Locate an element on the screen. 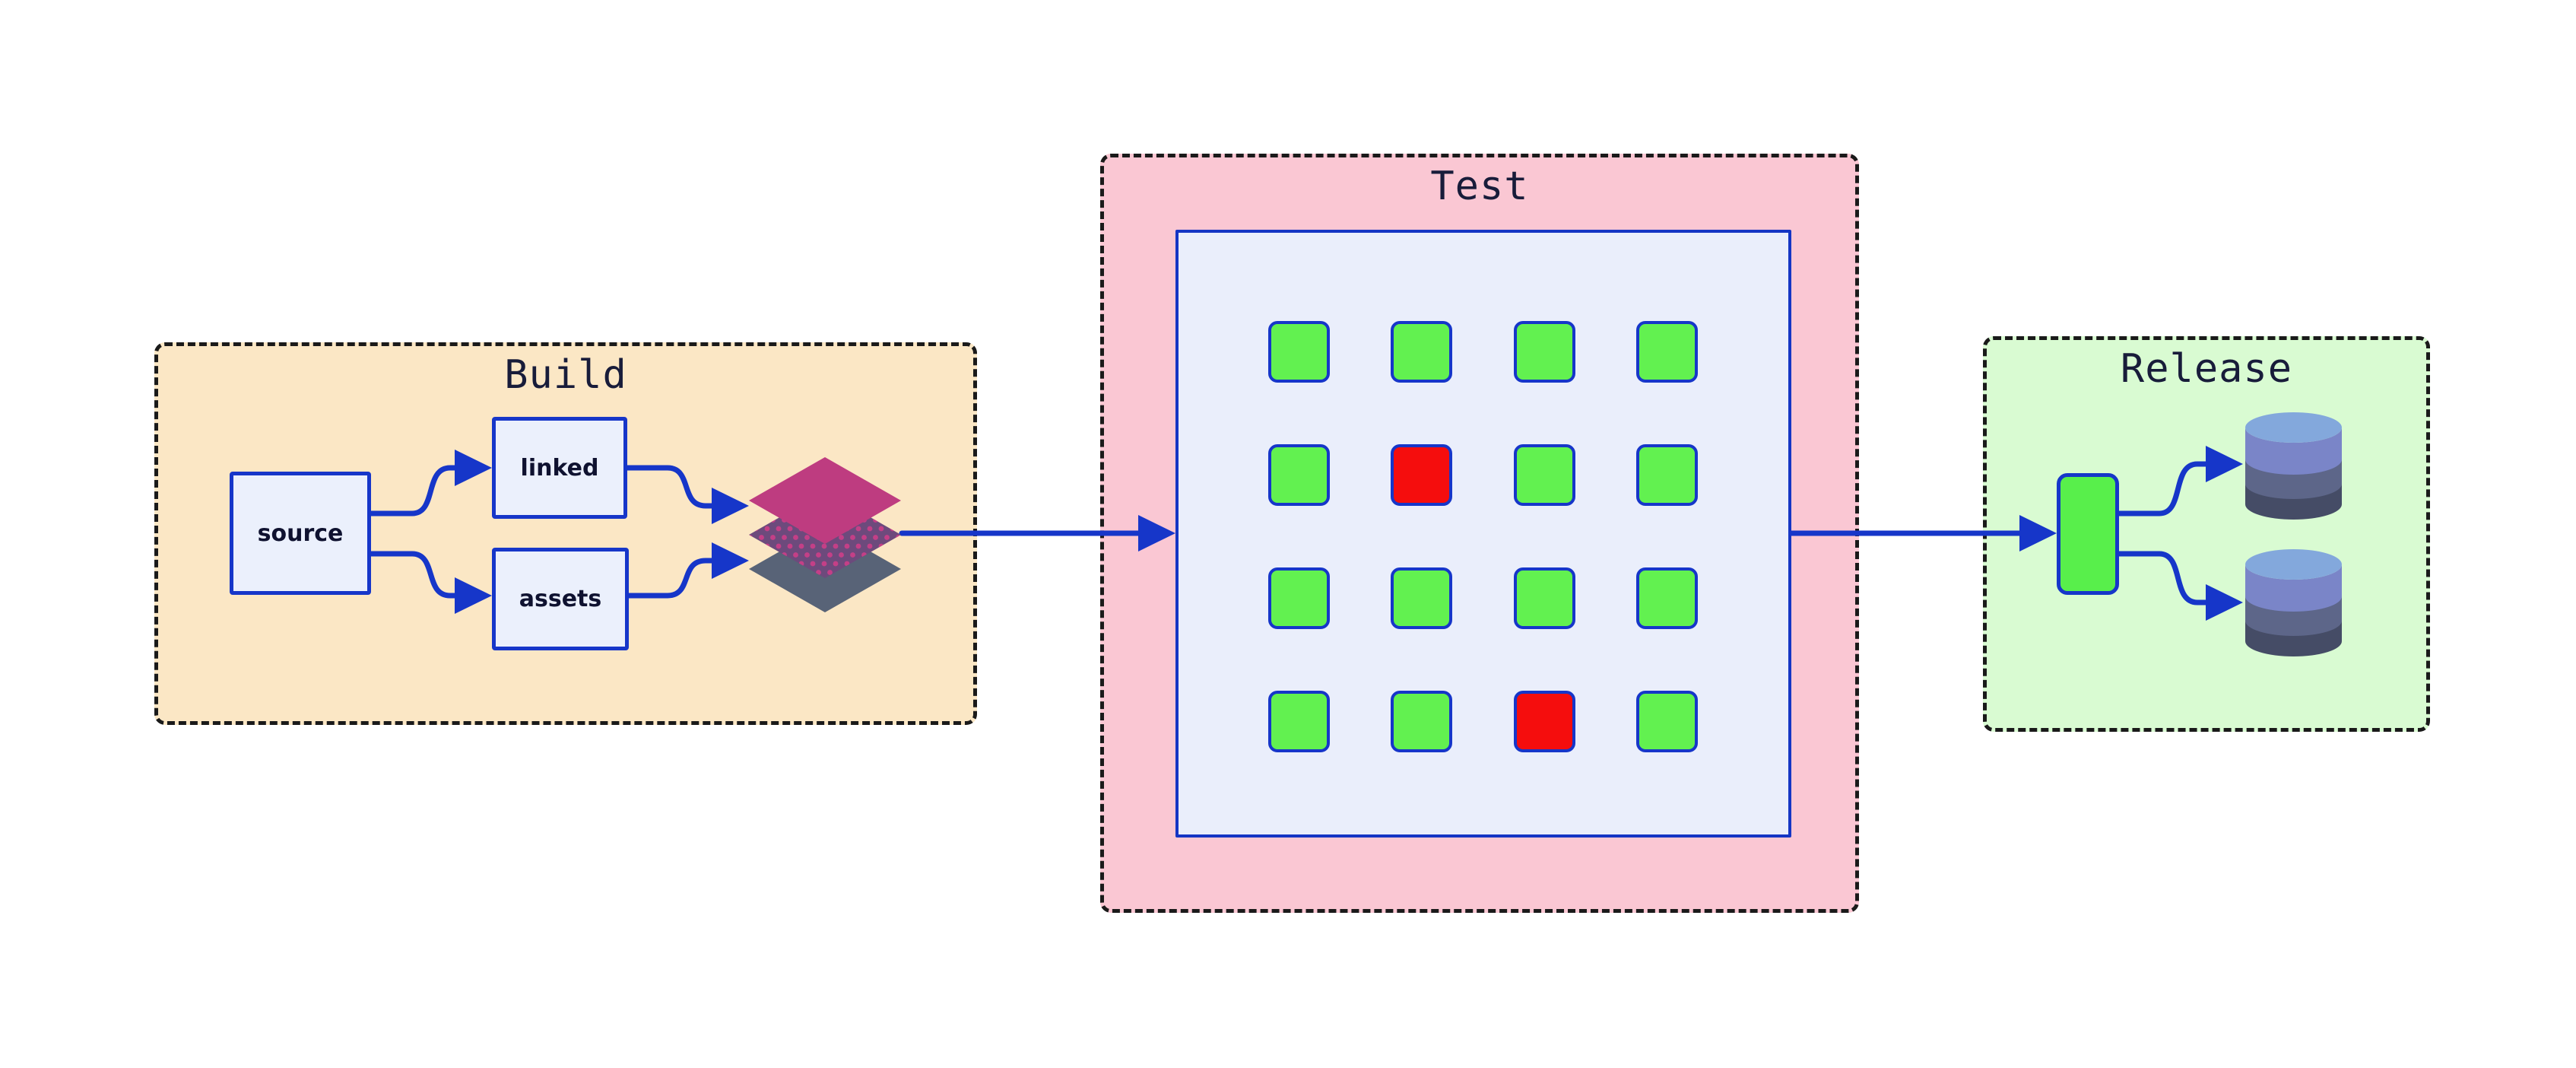 The width and height of the screenshot is (2576, 1068). release-artifact-node is located at coordinates (2088, 534).